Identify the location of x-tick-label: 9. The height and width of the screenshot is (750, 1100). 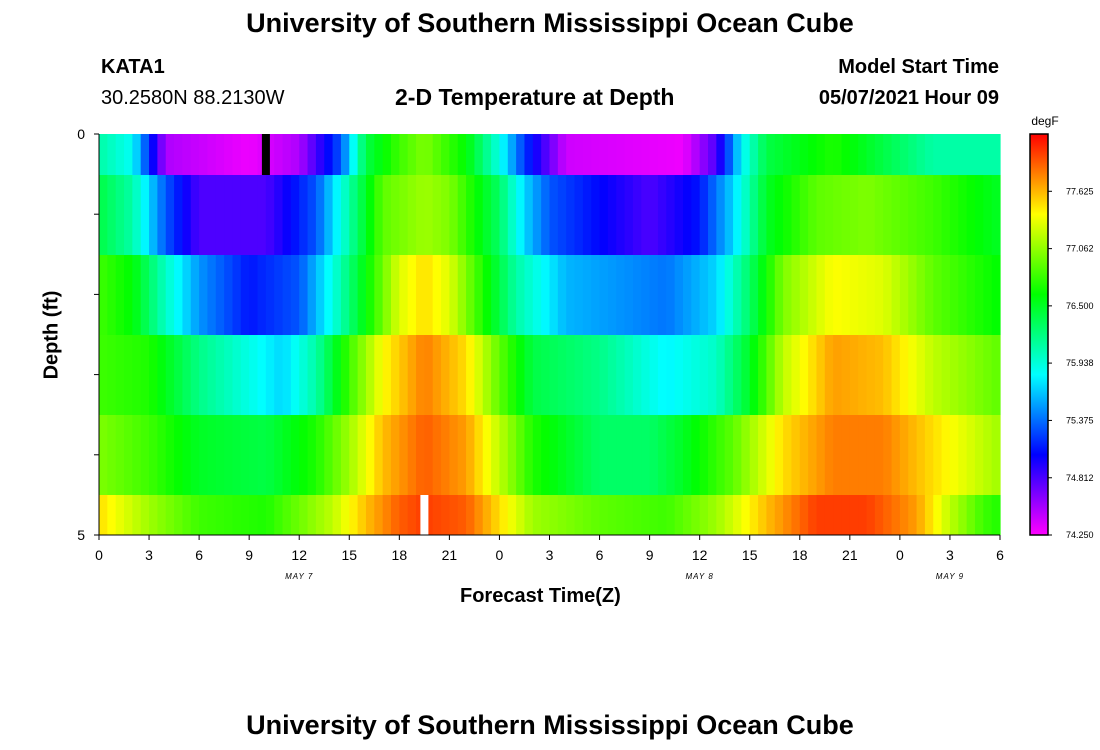
(650, 555).